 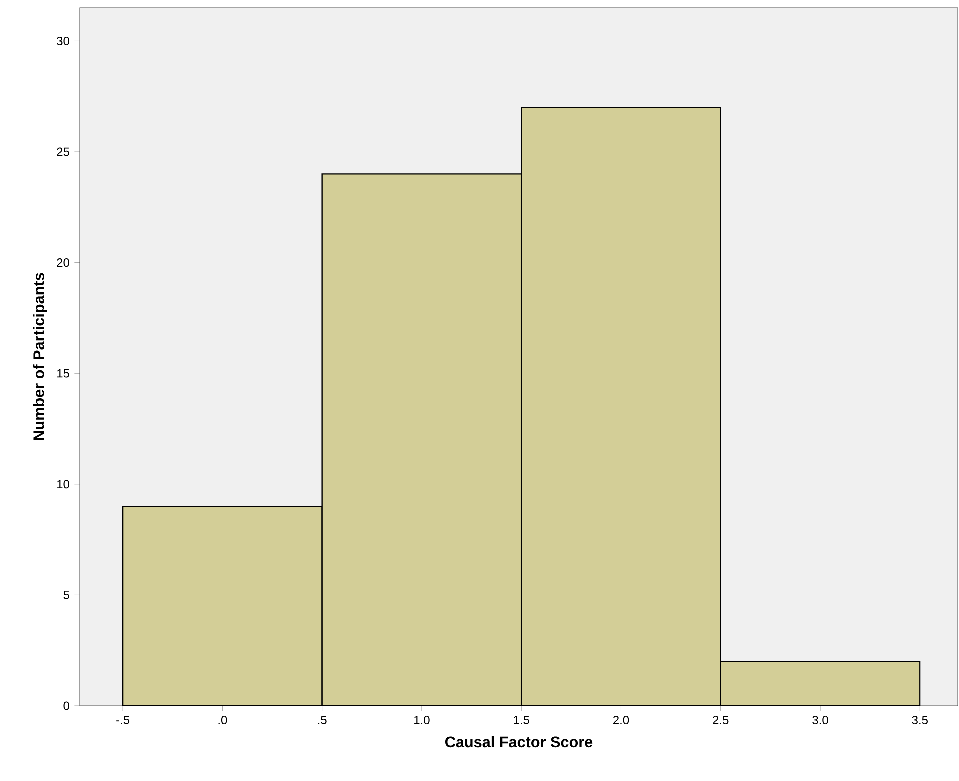 What do you see at coordinates (721, 720) in the screenshot?
I see `x-tick-label: 2.5` at bounding box center [721, 720].